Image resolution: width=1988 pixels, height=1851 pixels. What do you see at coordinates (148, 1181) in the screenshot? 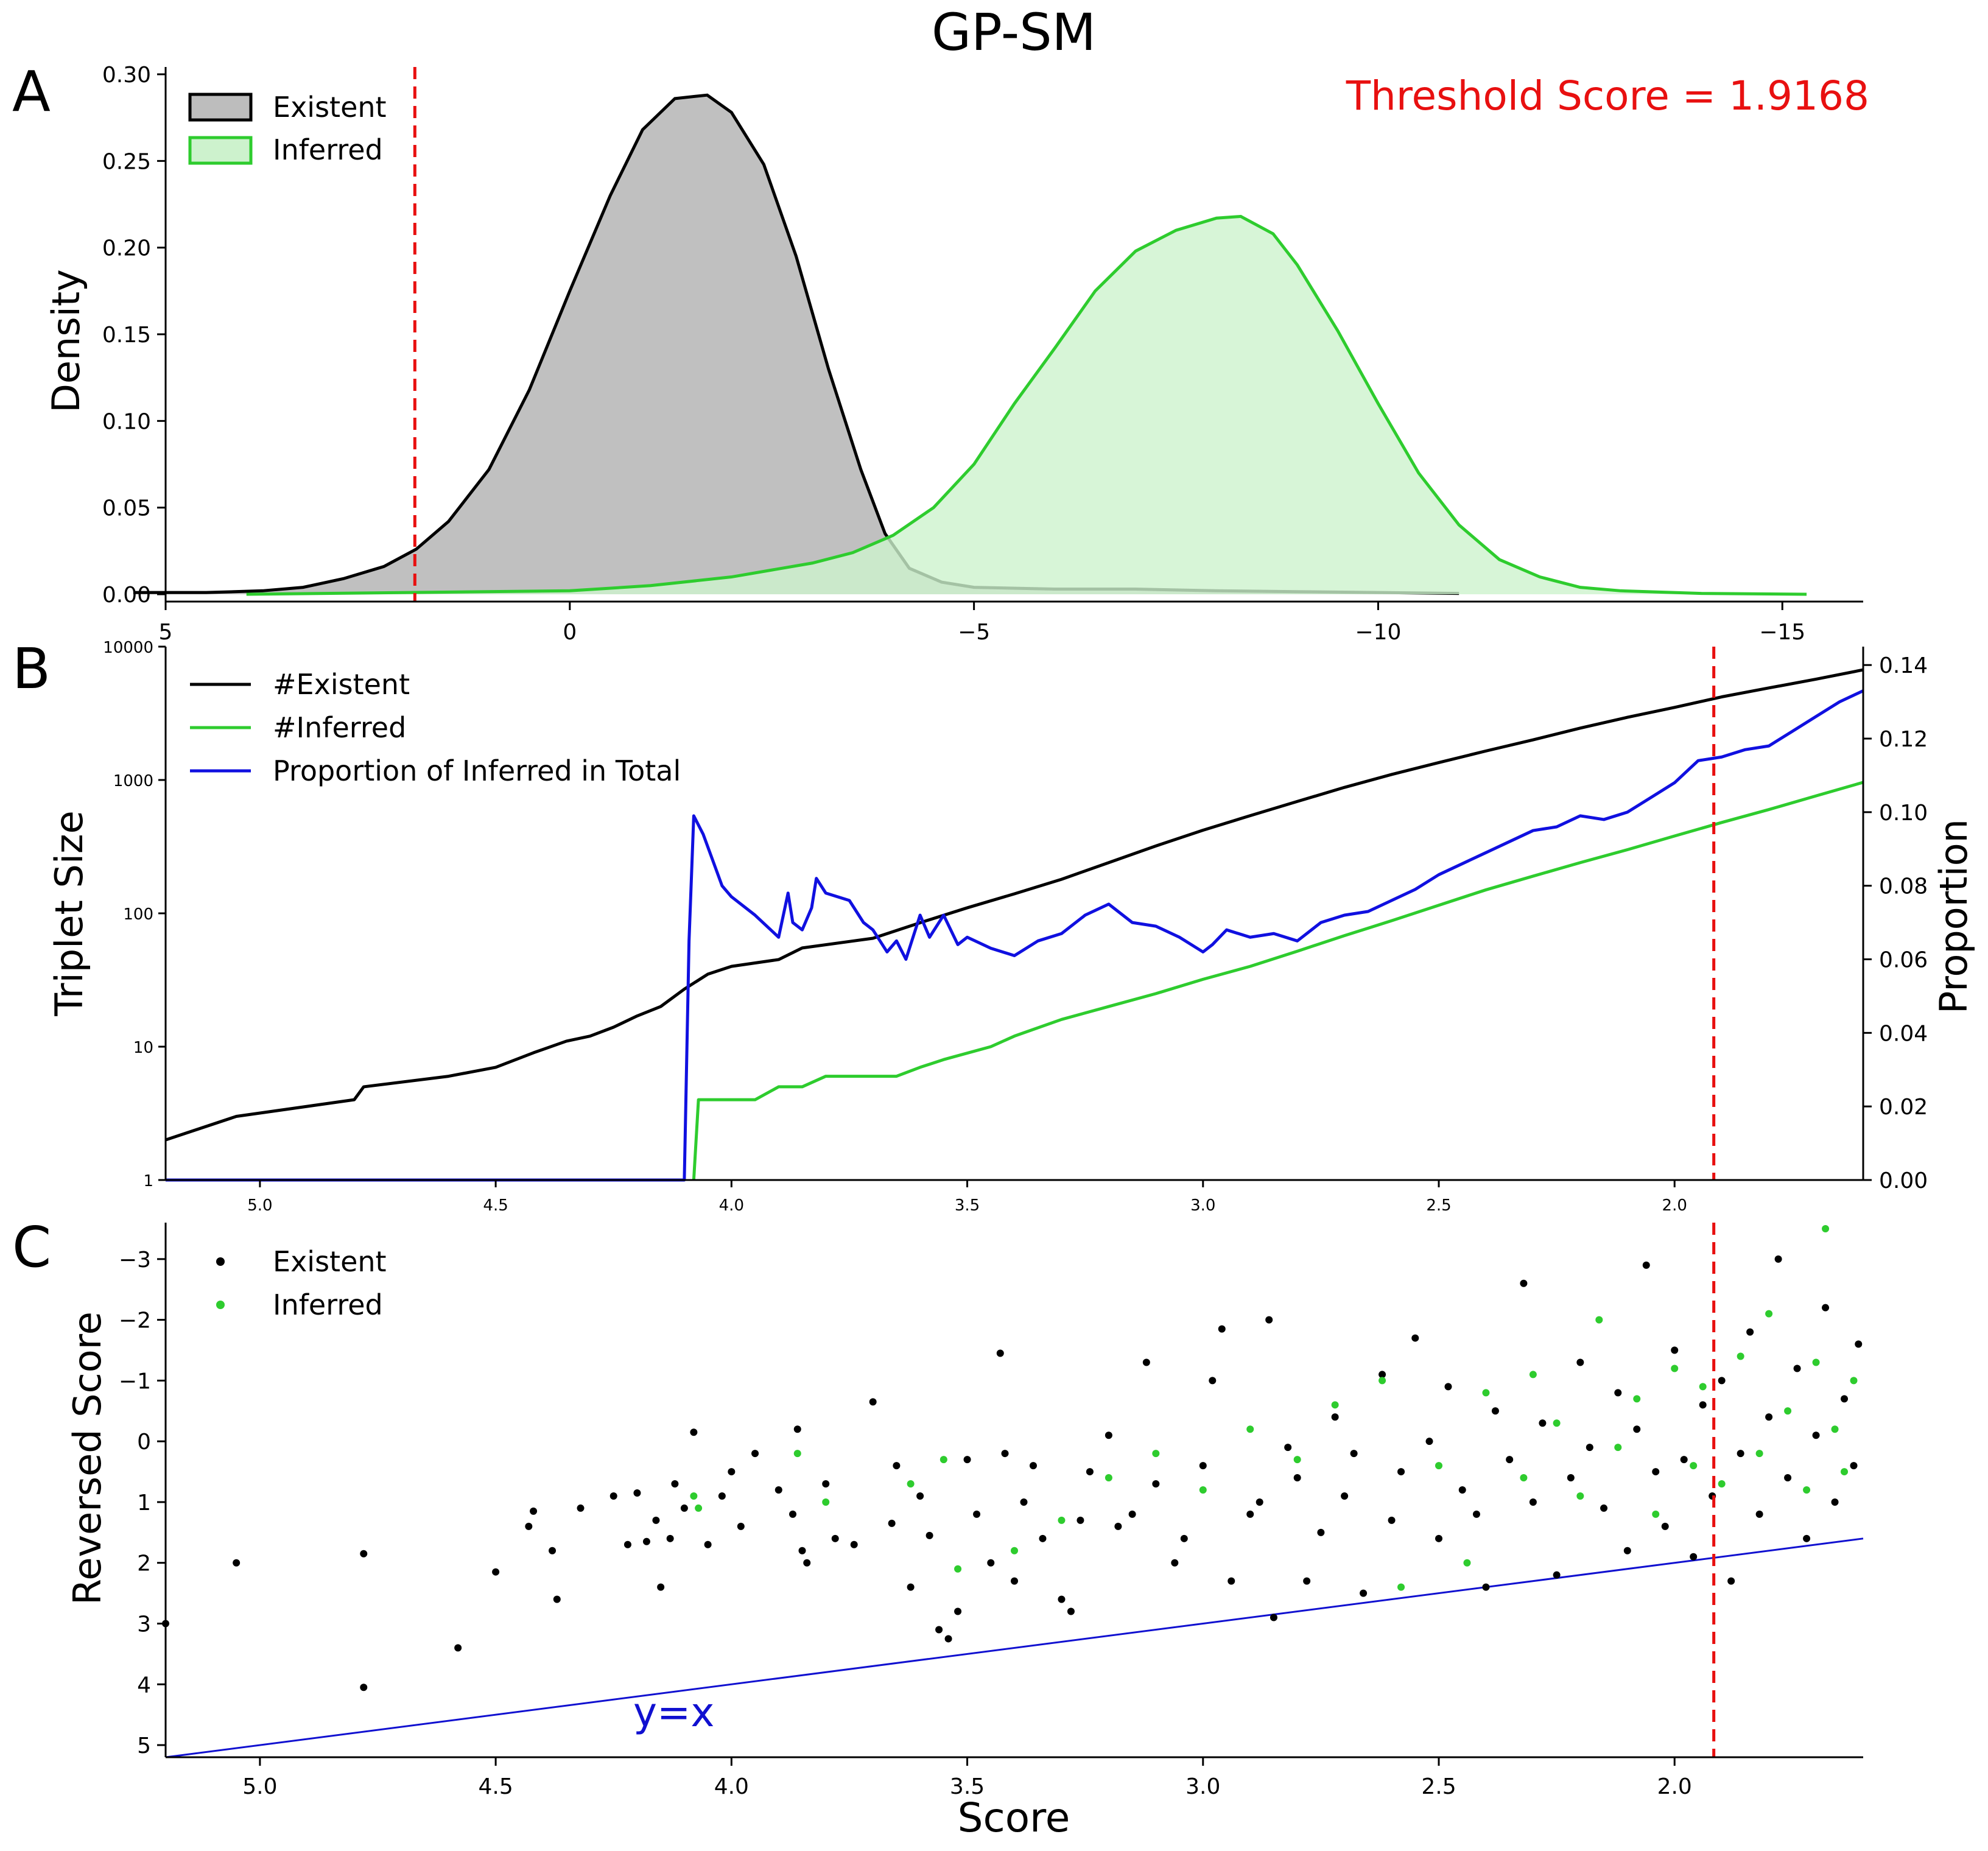
I see `triplet-y-tick-label: 1` at bounding box center [148, 1181].